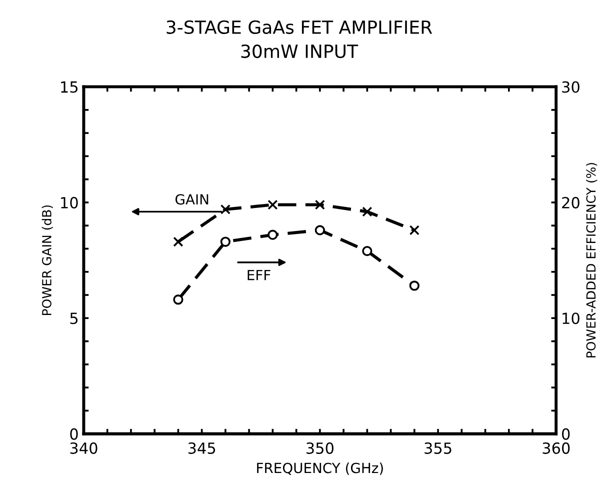 The image size is (598, 482). Describe the element at coordinates (571, 202) in the screenshot. I see `y2-tick-label: 20` at that location.